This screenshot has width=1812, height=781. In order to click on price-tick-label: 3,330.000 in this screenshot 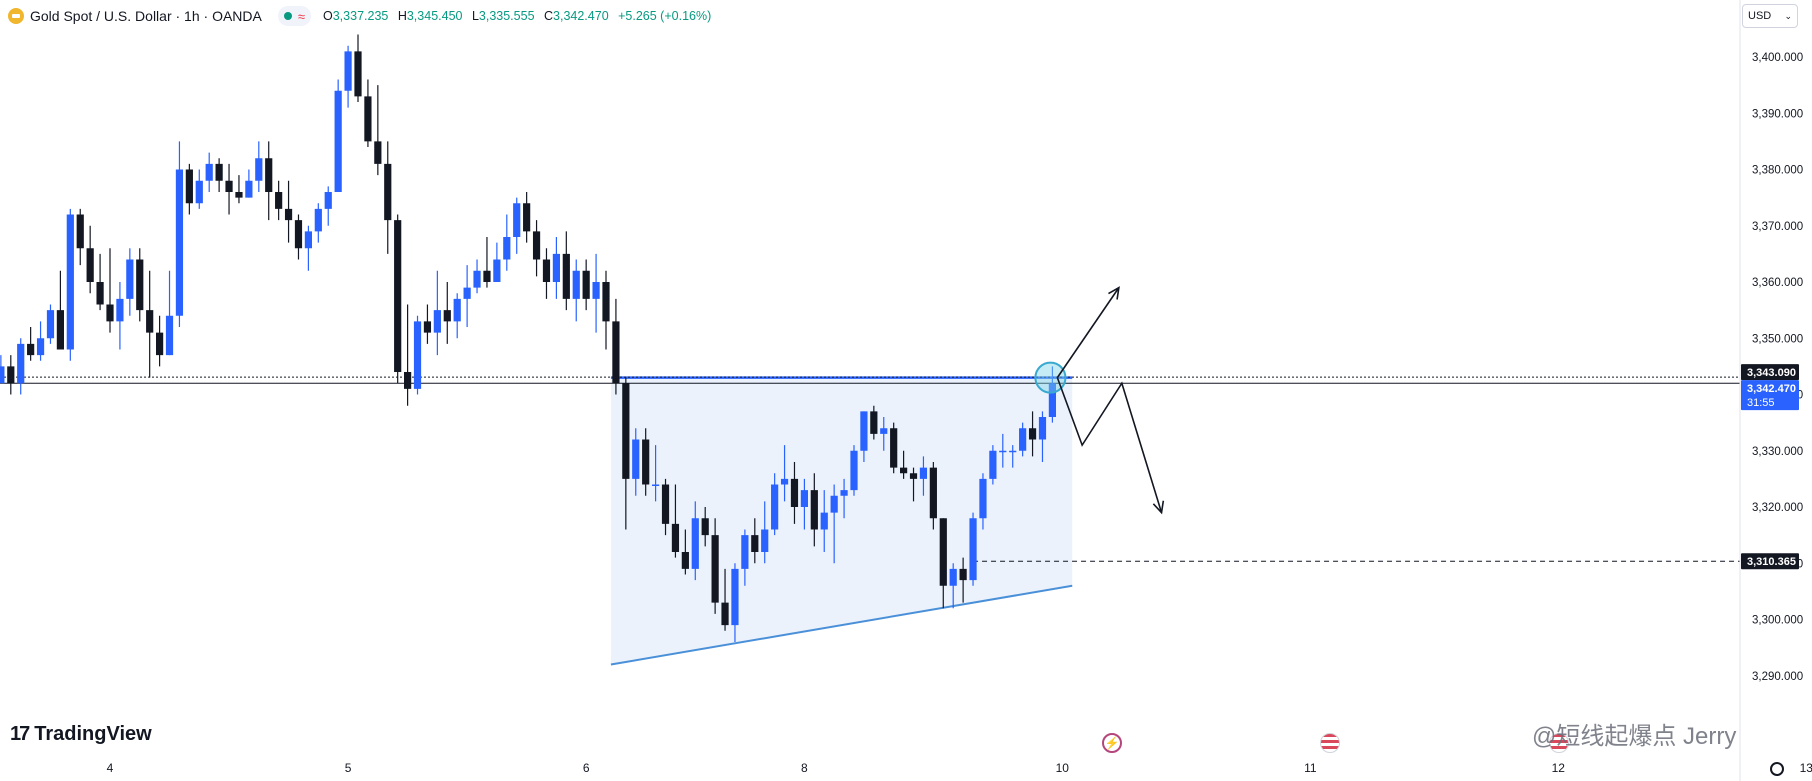, I will do `click(1777, 452)`.